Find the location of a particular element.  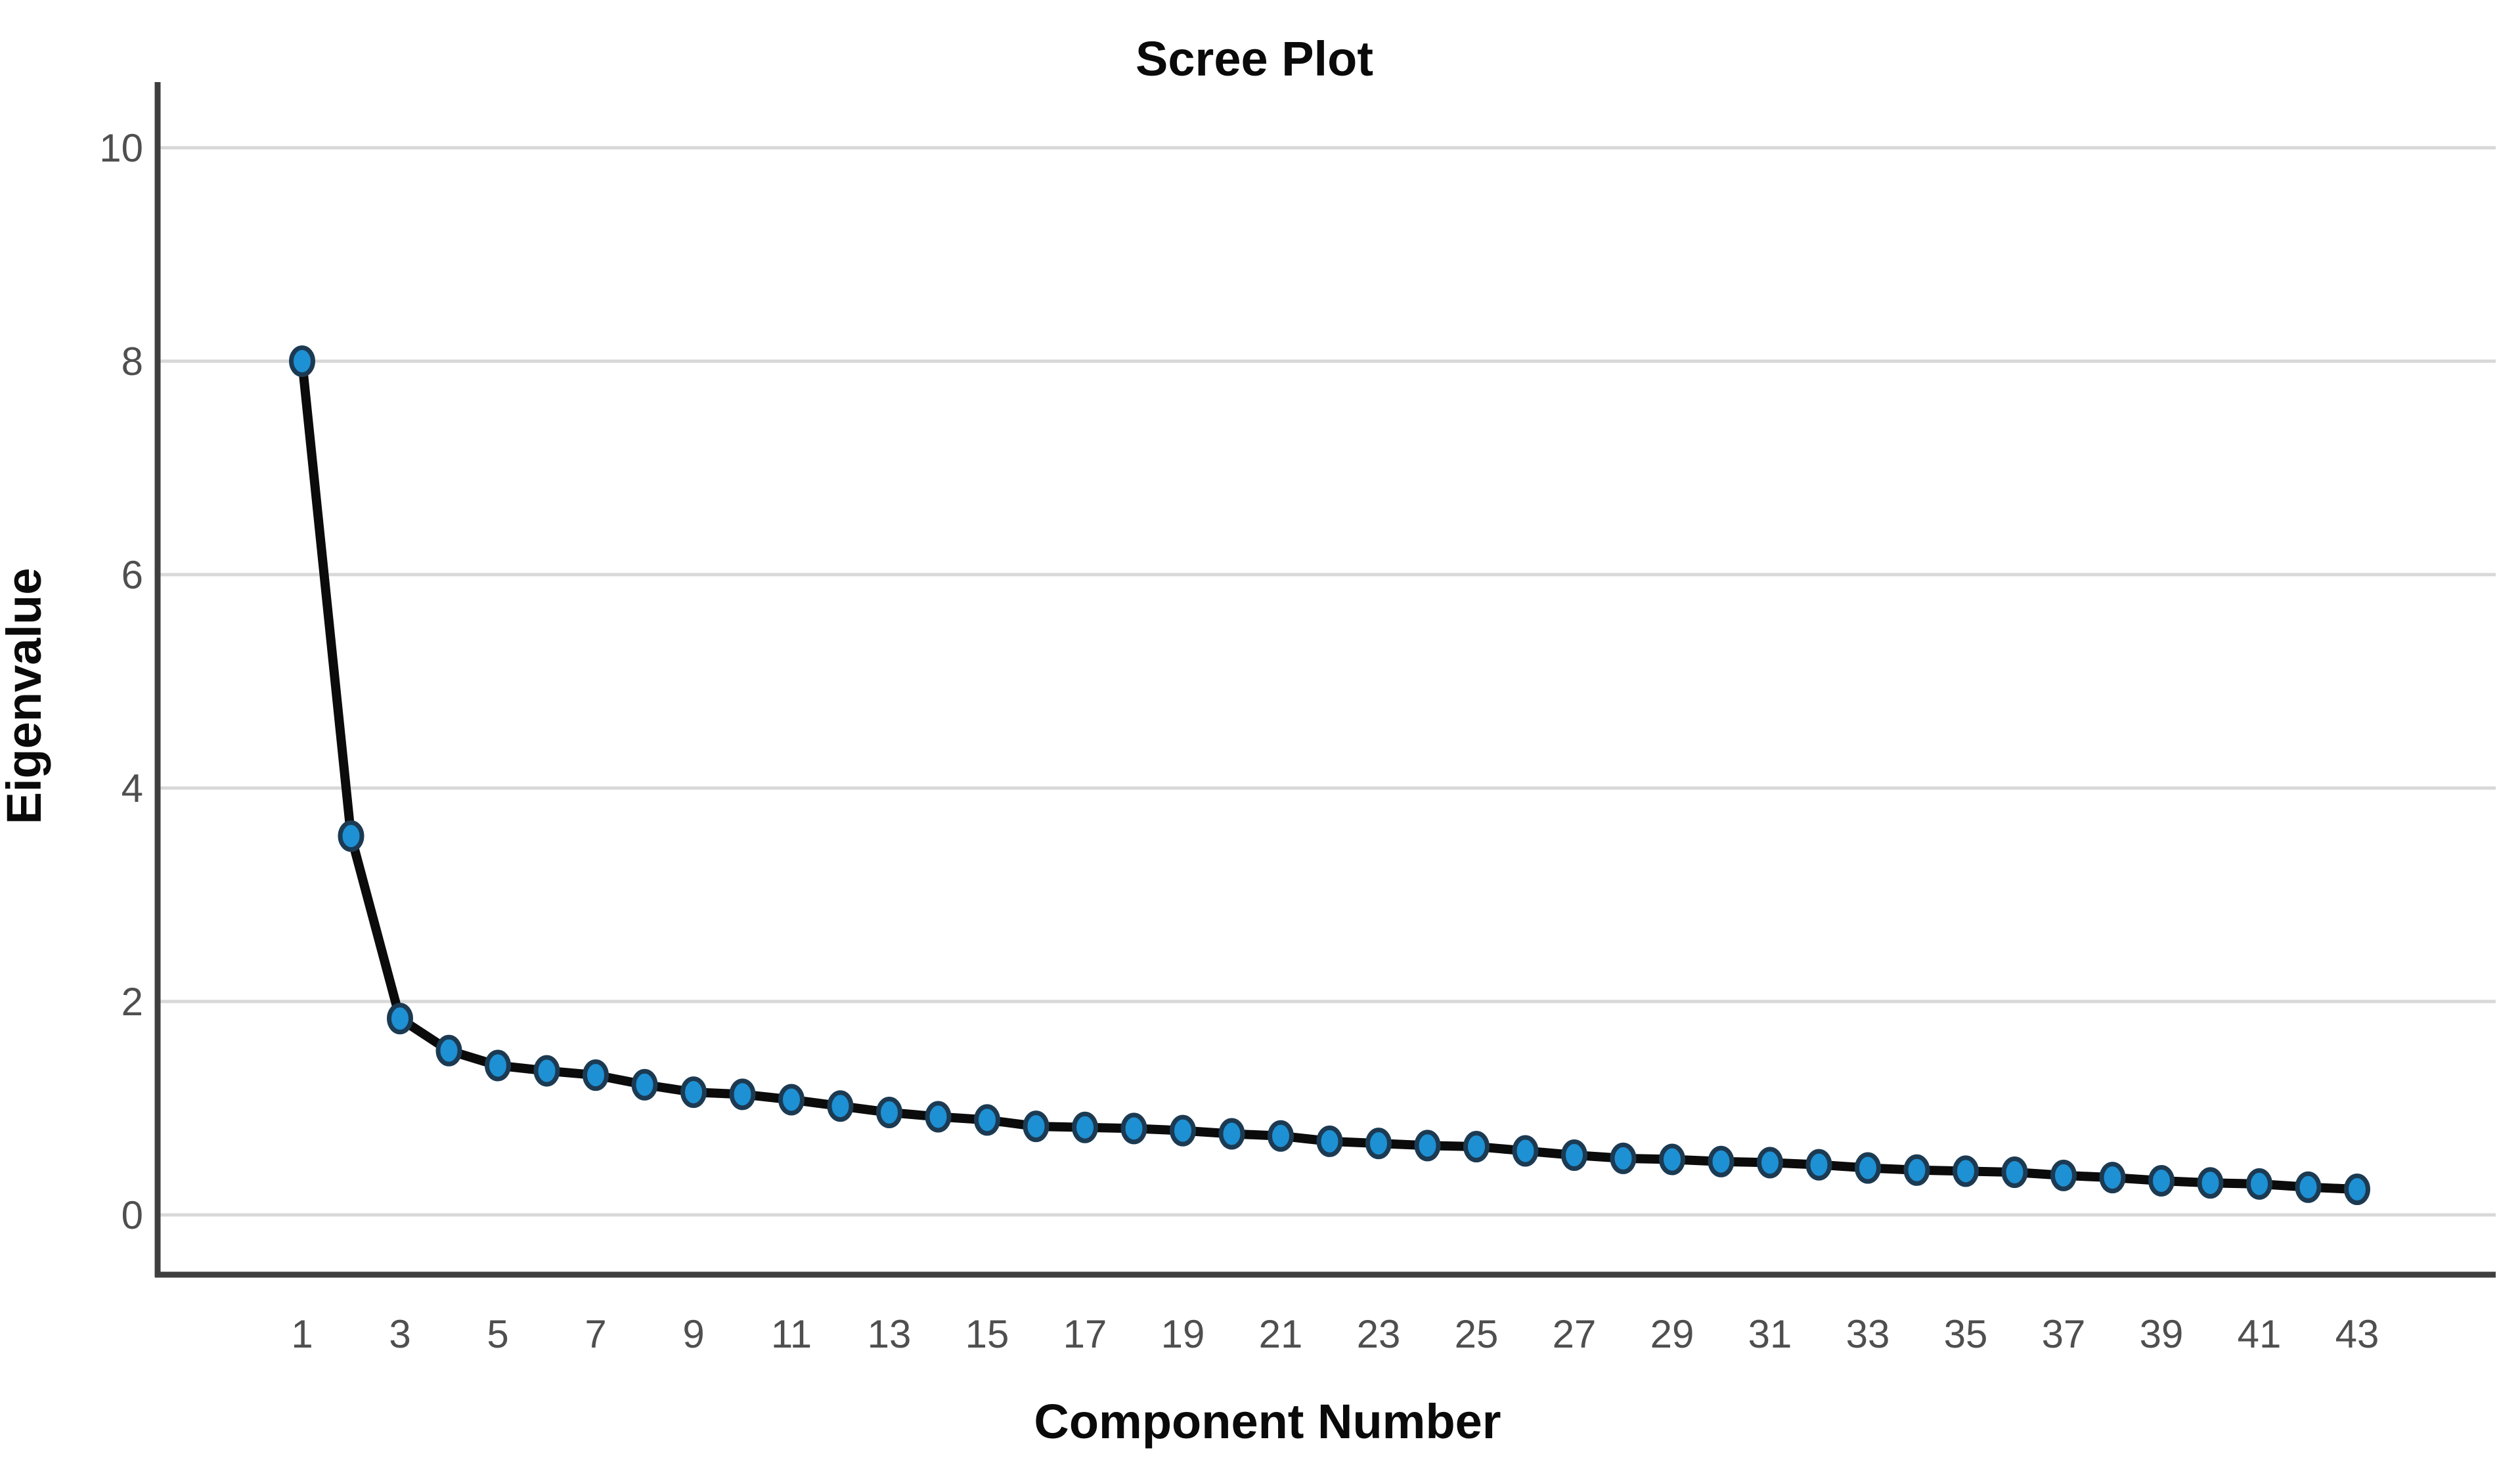

x-tick-label: 21 is located at coordinates (1281, 1334).